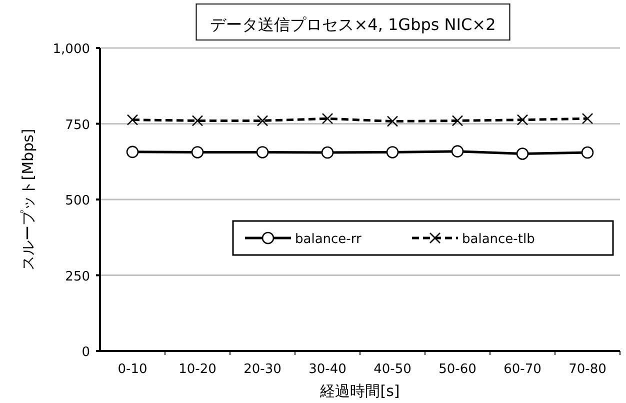 The height and width of the screenshot is (403, 626). I want to click on legend-label: balance-rr, so click(328, 239).